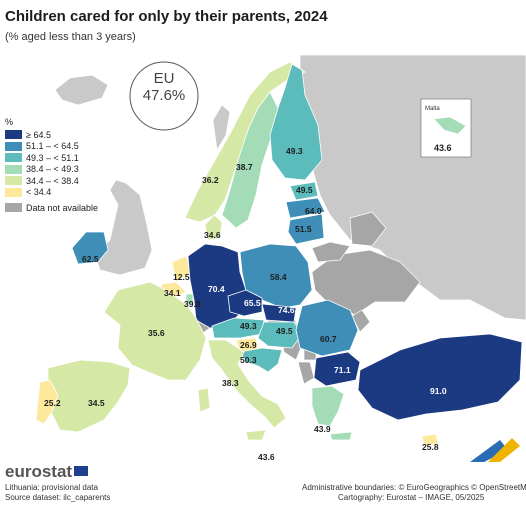  Describe the element at coordinates (438, 391) in the screenshot. I see `value-label-trkiye: 91.0` at that location.